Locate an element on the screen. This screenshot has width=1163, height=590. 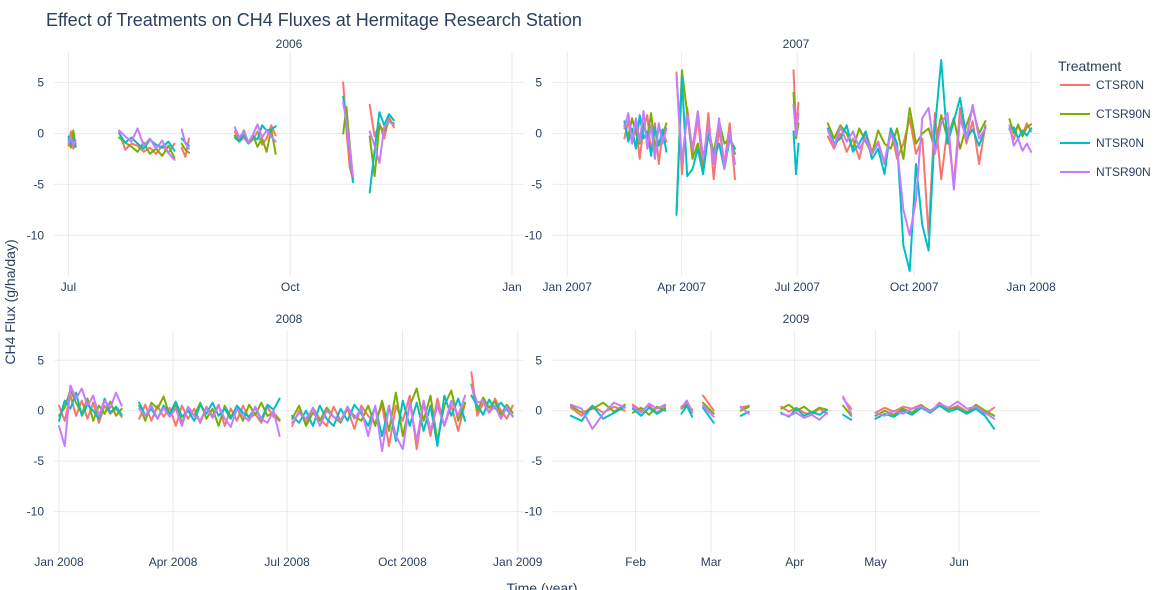
panel-title: 2008 is located at coordinates (289, 319).